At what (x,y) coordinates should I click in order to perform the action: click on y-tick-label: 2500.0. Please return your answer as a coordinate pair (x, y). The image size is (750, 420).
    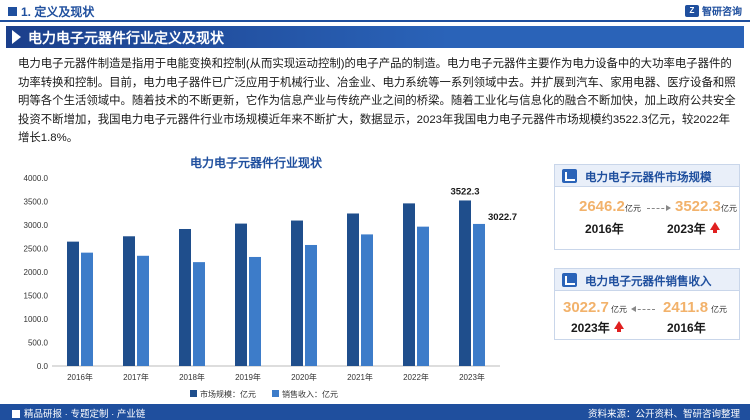
    Looking at the image, I should click on (36, 249).